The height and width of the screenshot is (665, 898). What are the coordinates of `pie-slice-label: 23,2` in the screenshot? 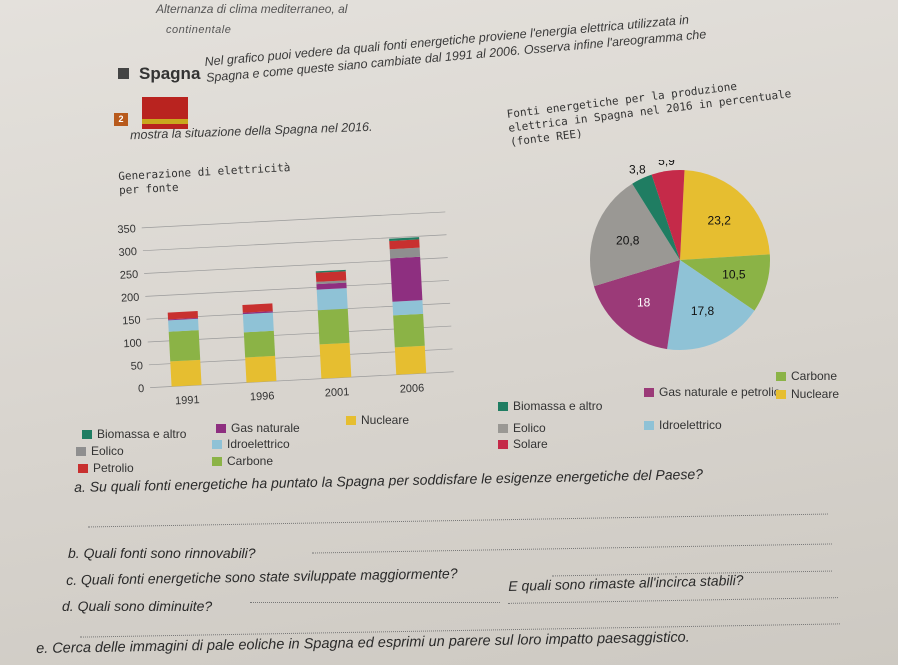 It's located at (720, 220).